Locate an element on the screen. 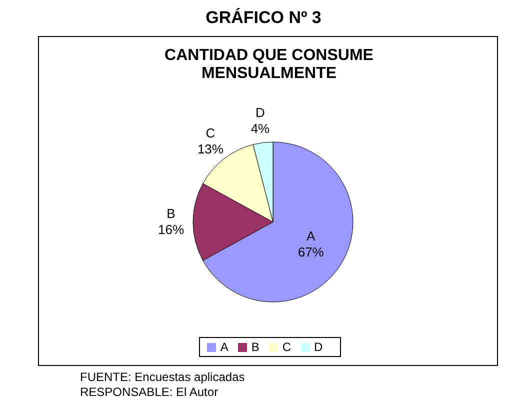 The height and width of the screenshot is (412, 527). slice-label: C is located at coordinates (211, 132).